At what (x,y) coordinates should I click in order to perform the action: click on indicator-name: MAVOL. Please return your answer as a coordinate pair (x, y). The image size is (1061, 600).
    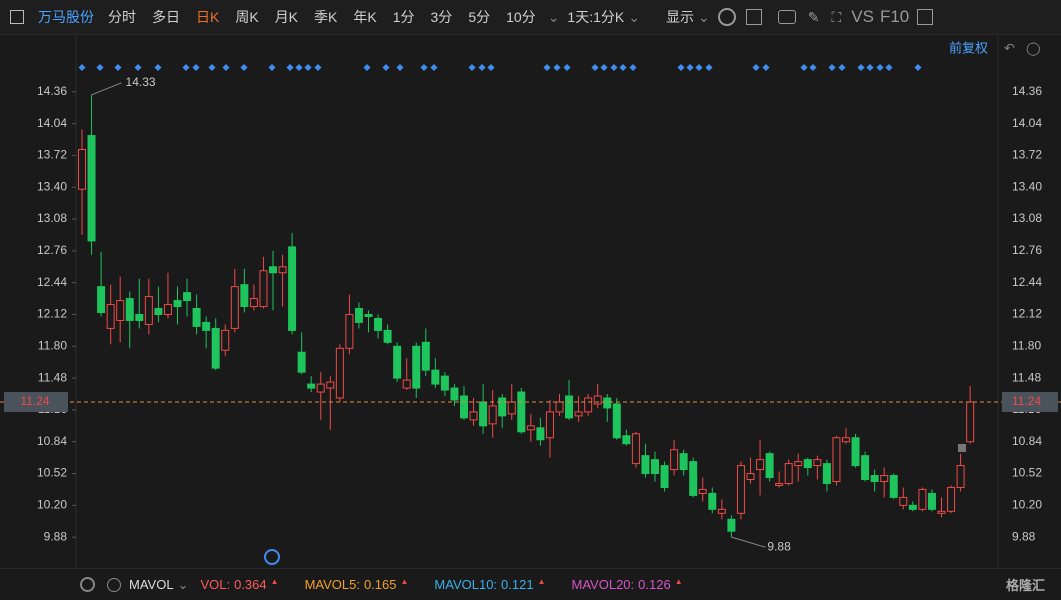
    Looking at the image, I should click on (151, 584).